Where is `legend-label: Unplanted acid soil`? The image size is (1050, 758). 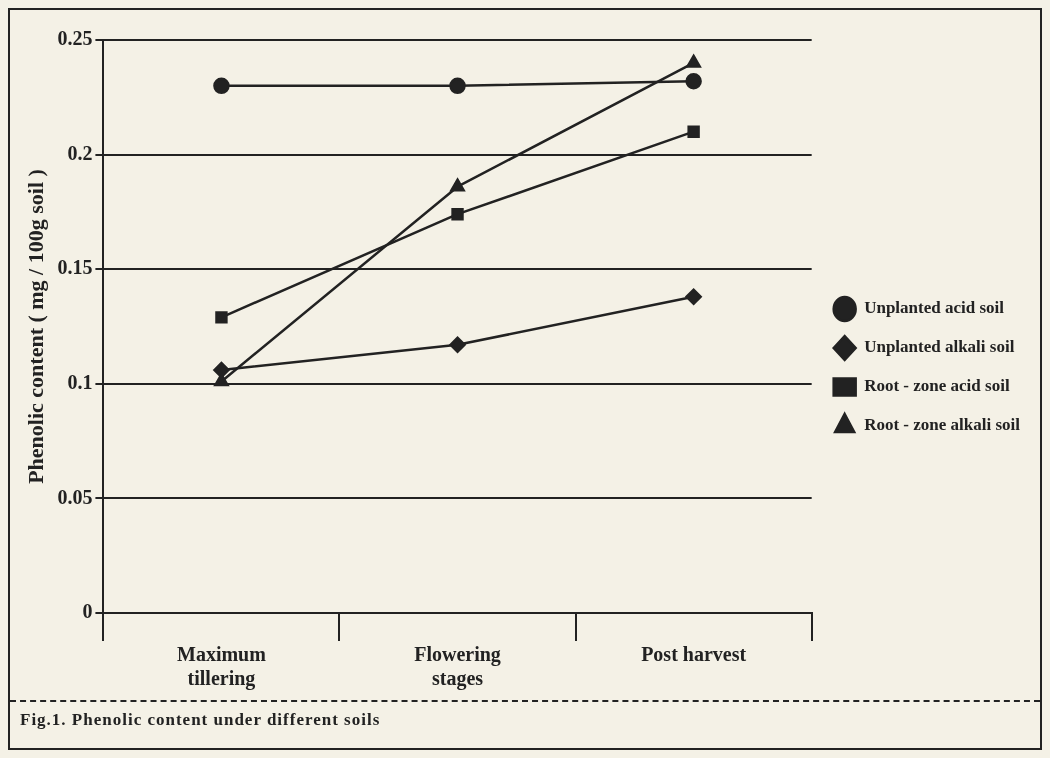
legend-label: Unplanted acid soil is located at coordinates (934, 308).